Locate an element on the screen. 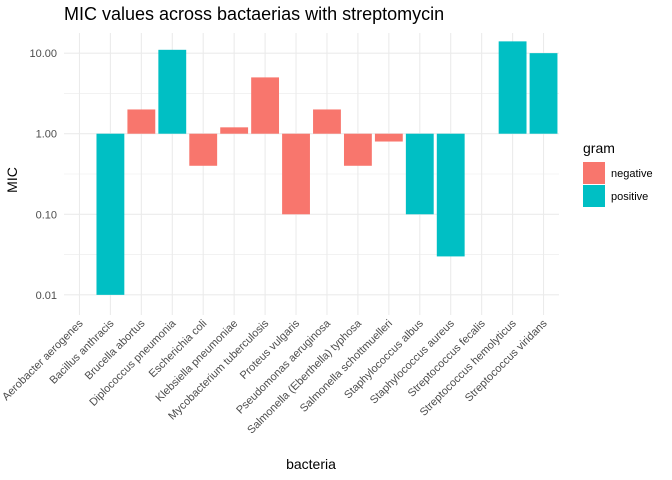  y-tick-label: 10.00 is located at coordinates (43, 54).